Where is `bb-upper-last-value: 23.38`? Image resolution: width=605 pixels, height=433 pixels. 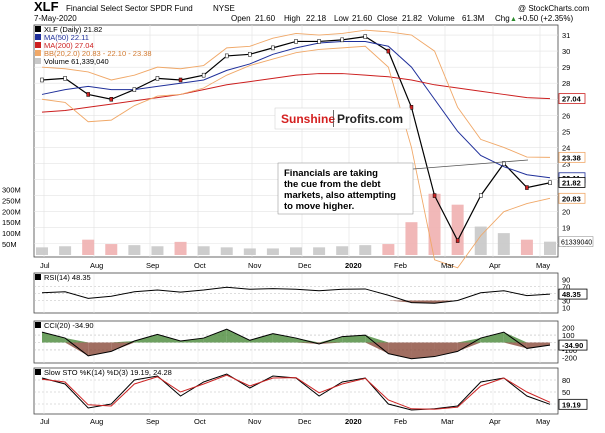
bb-upper-last-value: 23.38 is located at coordinates (571, 157).